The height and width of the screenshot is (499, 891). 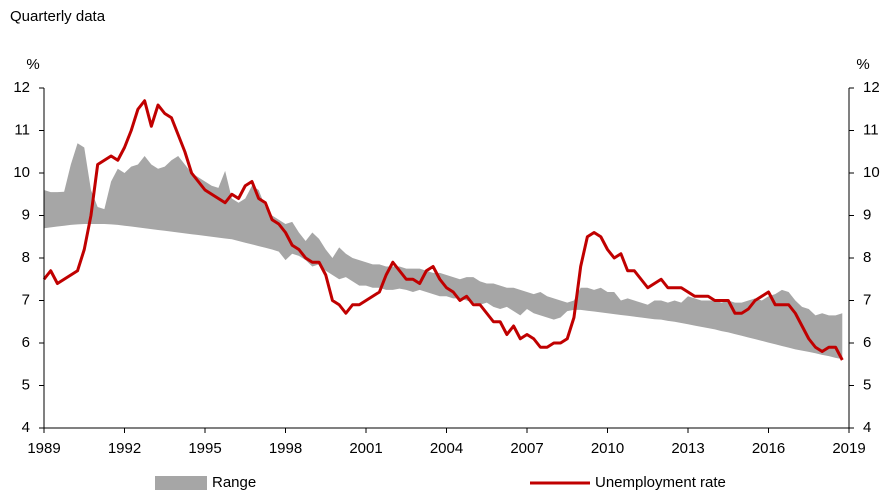 What do you see at coordinates (867, 427) in the screenshot?
I see `y2-tick-label: 4` at bounding box center [867, 427].